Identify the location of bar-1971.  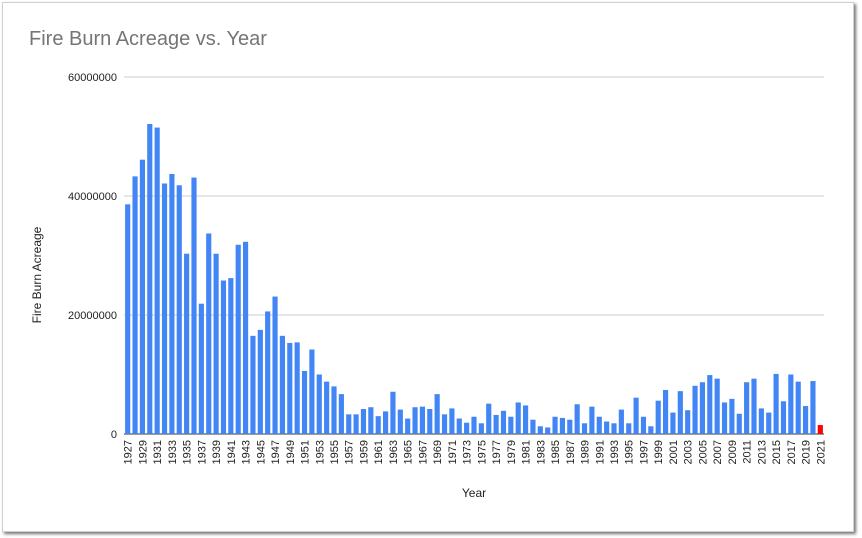
(452, 421).